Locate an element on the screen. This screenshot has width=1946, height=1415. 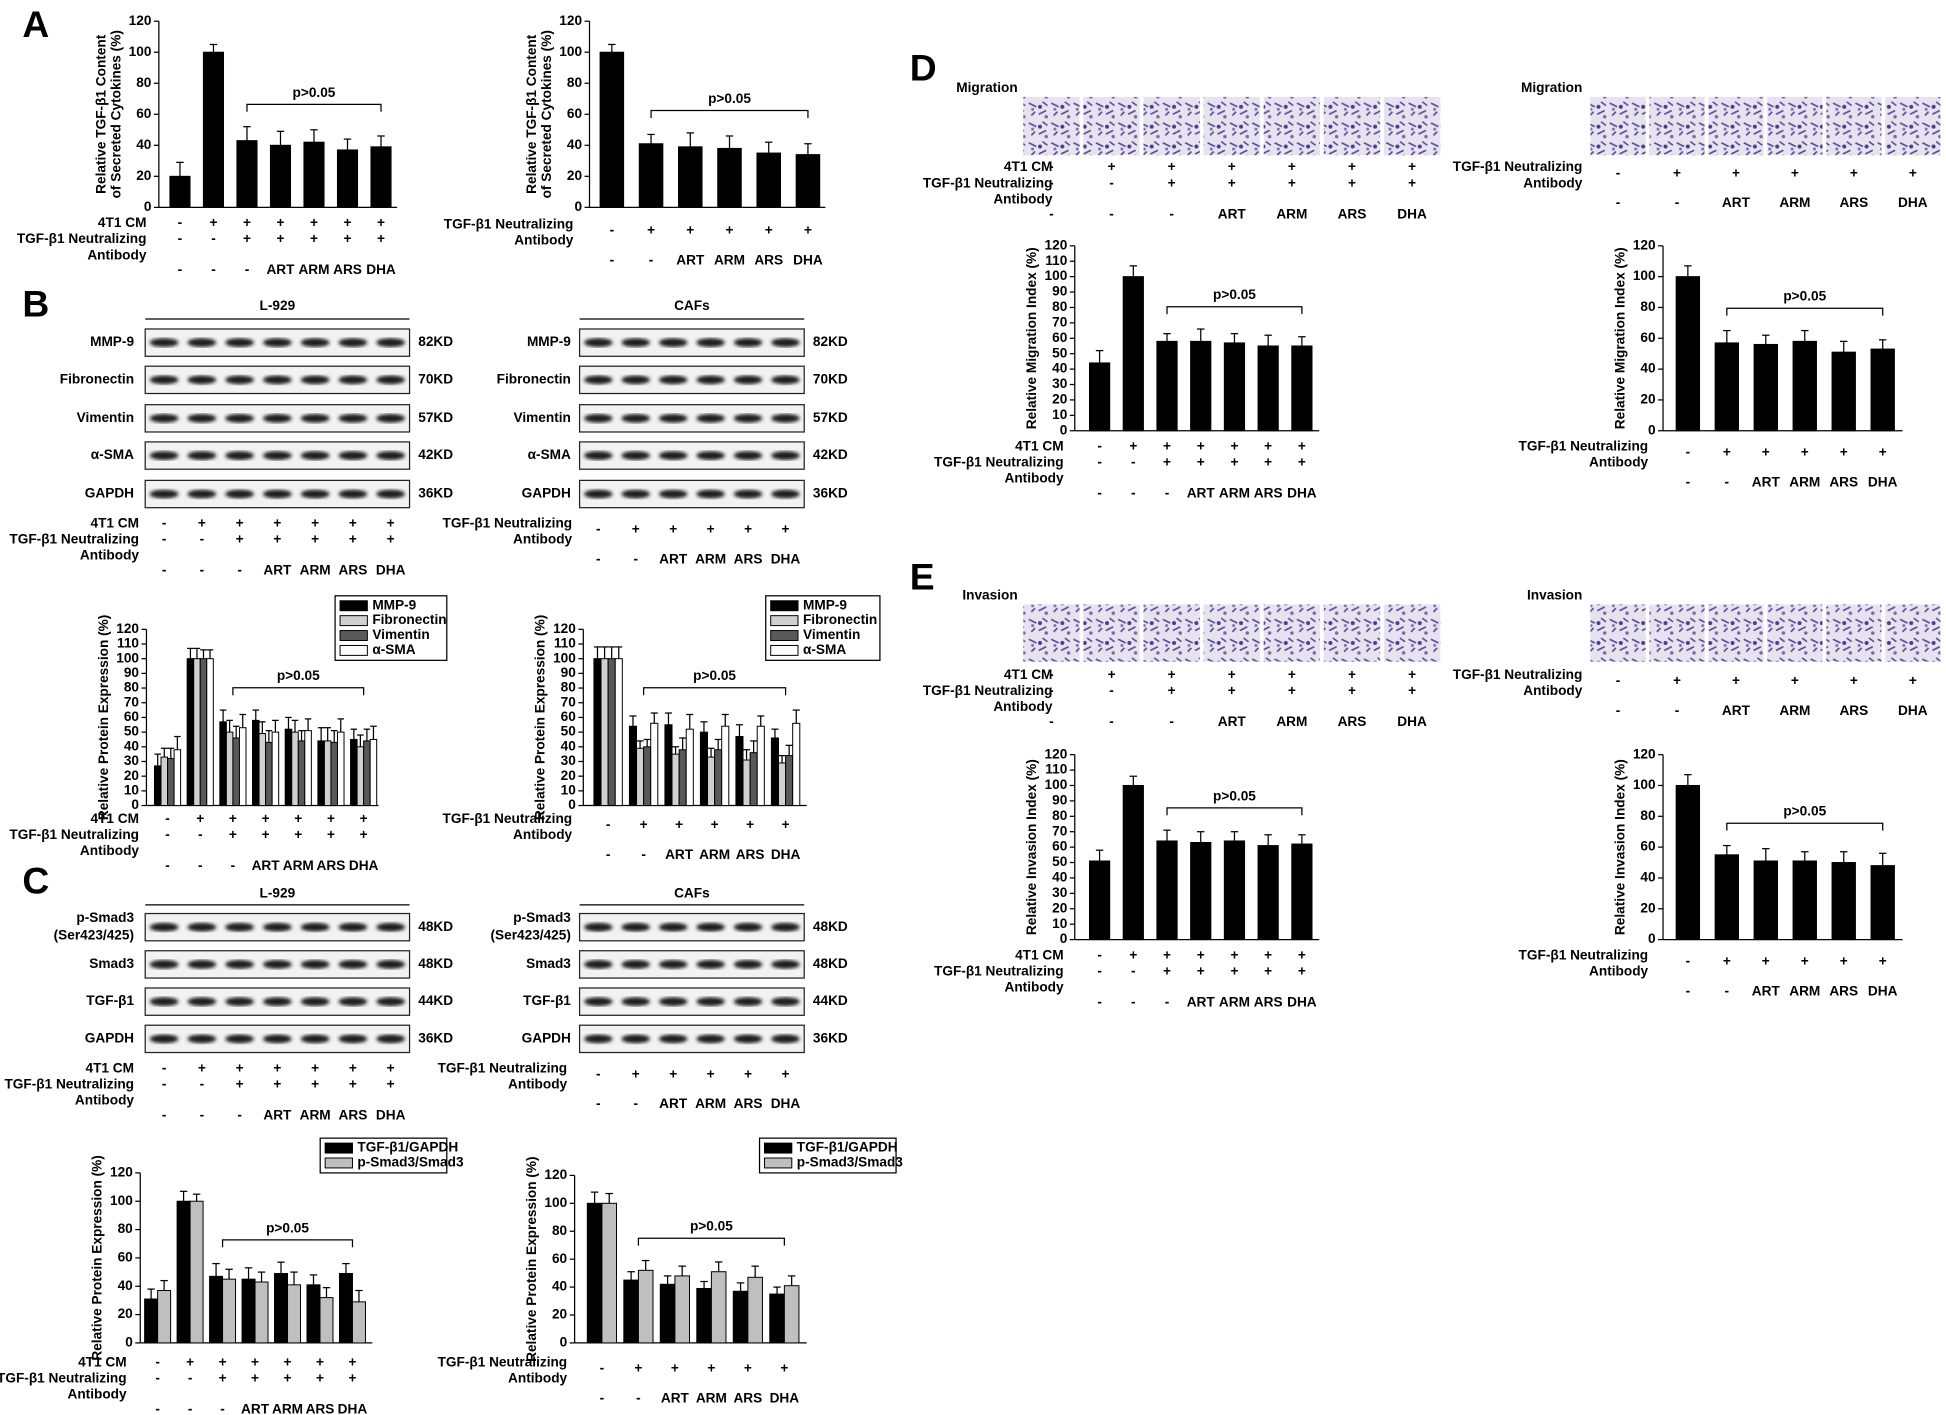
y-tick-label: 80 is located at coordinates (1648, 815).